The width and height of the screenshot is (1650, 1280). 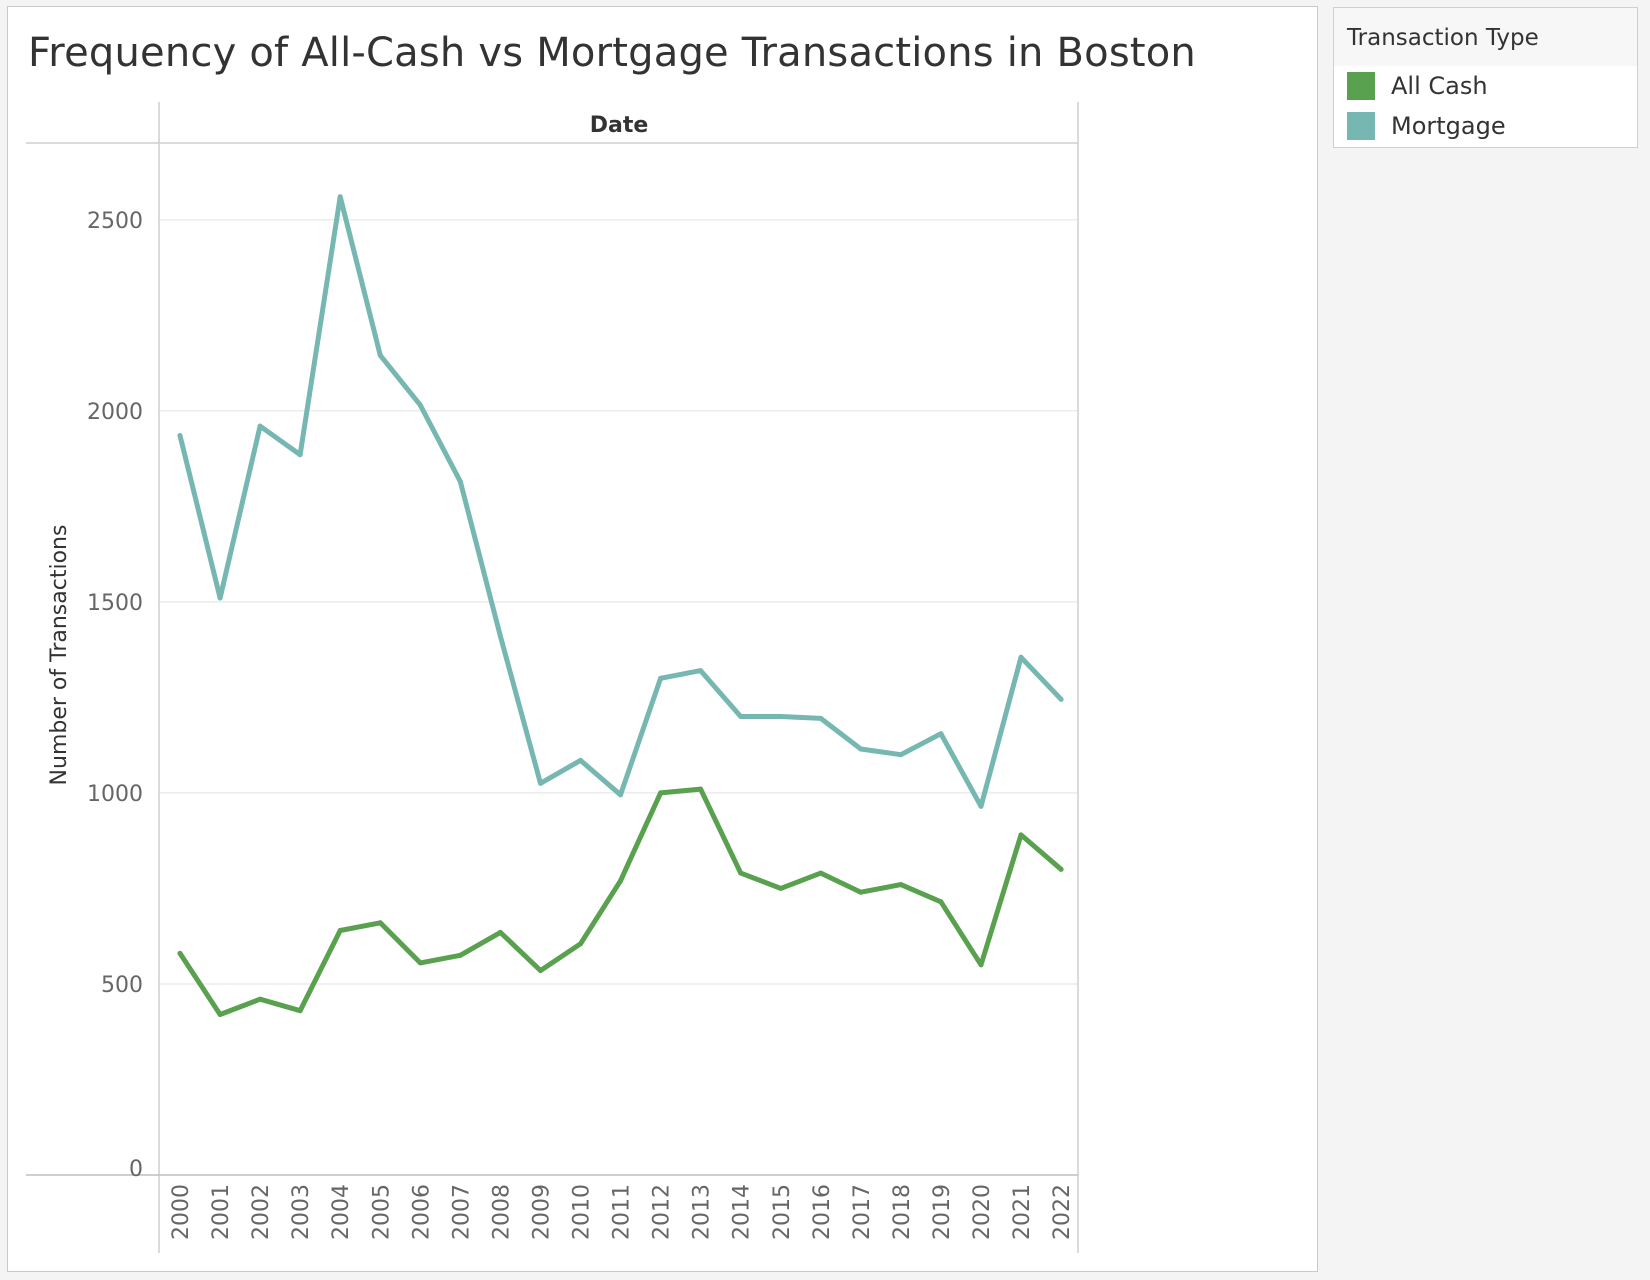 What do you see at coordinates (582, 1212) in the screenshot?
I see `x-tick-label: 2010` at bounding box center [582, 1212].